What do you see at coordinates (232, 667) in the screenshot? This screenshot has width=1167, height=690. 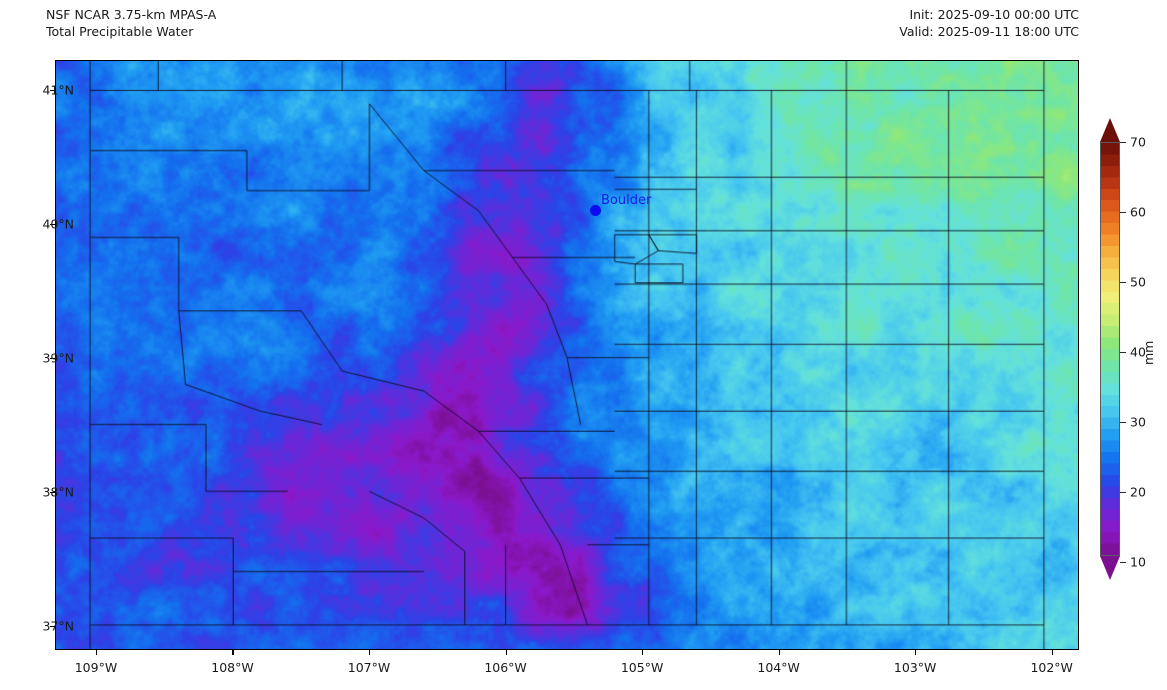 I see `x-axis-label: 108°W` at bounding box center [232, 667].